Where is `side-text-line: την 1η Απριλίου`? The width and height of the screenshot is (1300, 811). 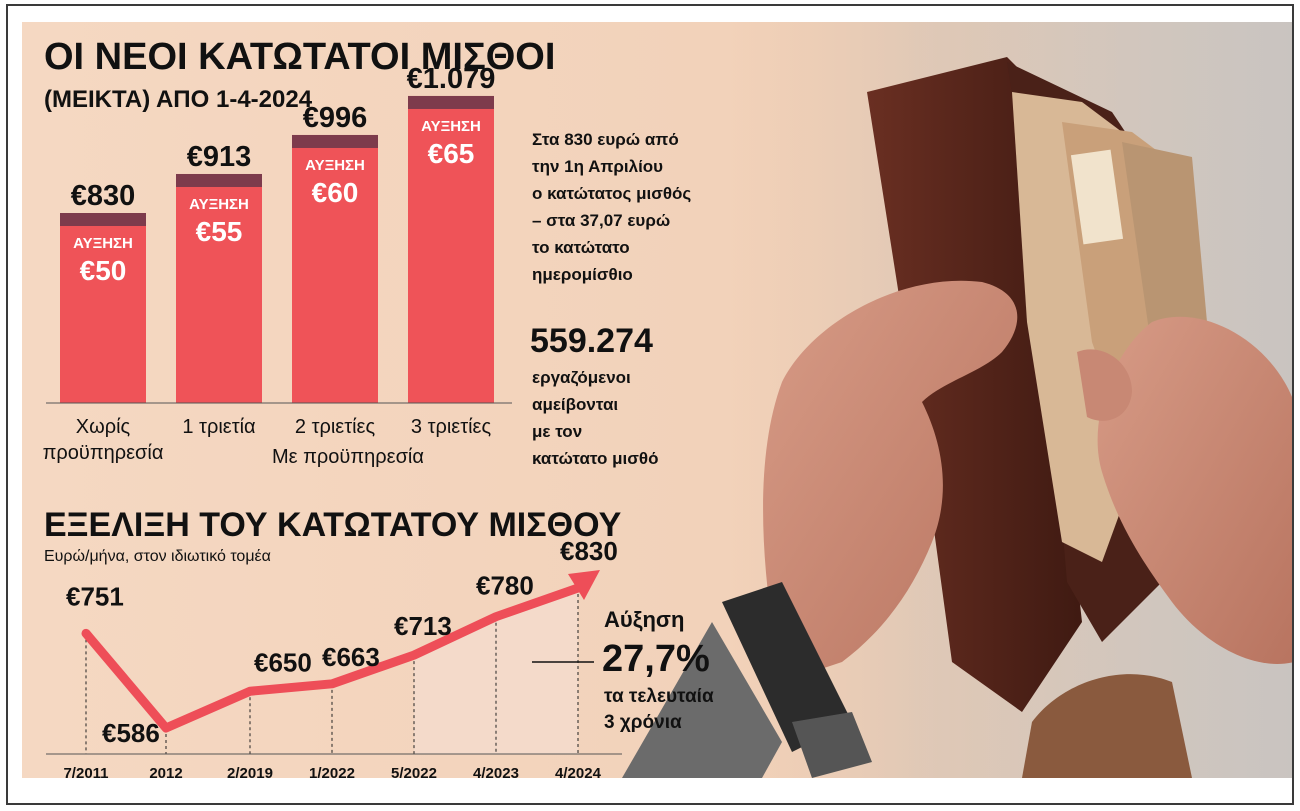
side-text-line: την 1η Απριλίου is located at coordinates (598, 166).